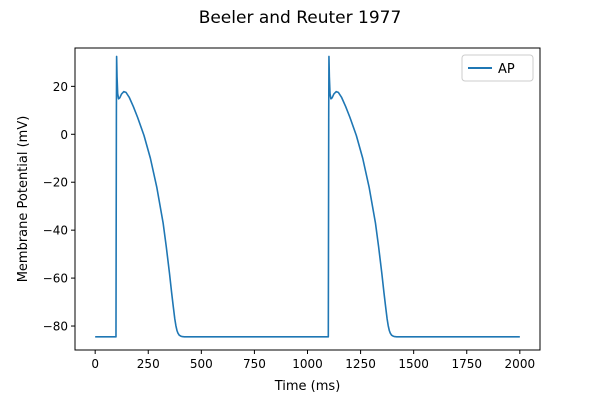 This screenshot has height=400, width=600. What do you see at coordinates (60, 87) in the screenshot?
I see `y-tick-label: 20` at bounding box center [60, 87].